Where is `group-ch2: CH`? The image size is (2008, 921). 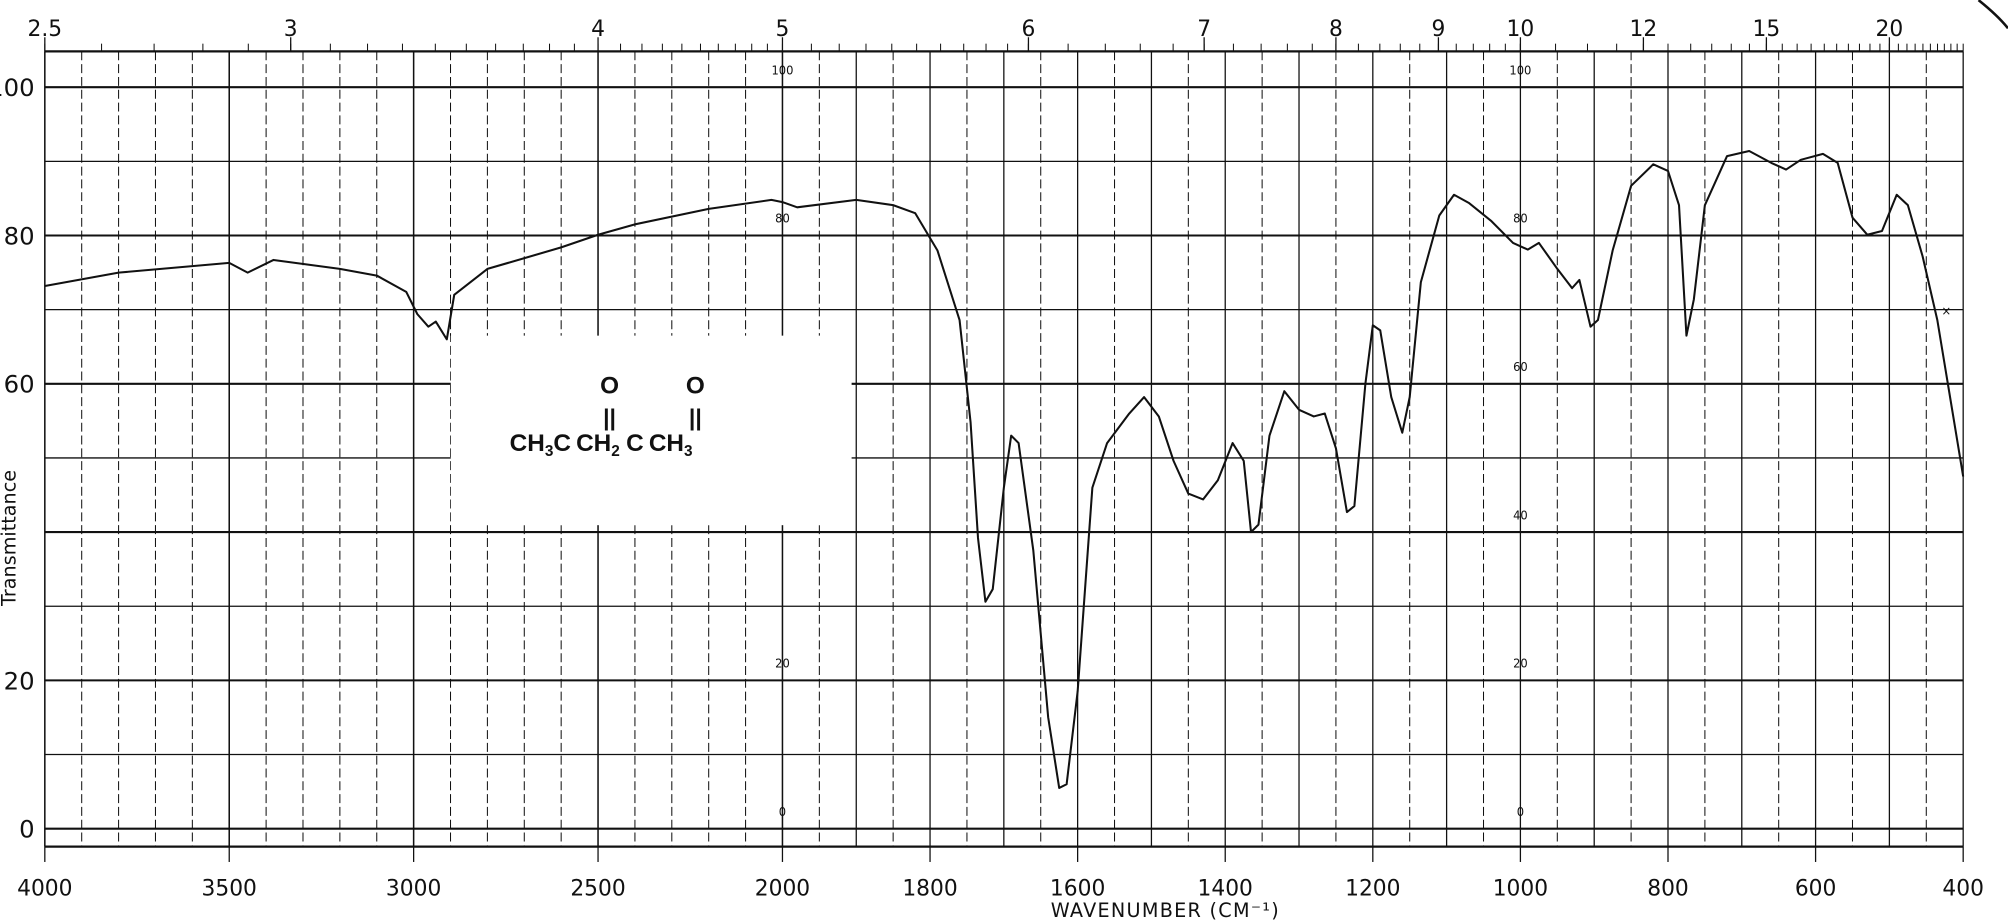 group-ch2: CH is located at coordinates (593, 443).